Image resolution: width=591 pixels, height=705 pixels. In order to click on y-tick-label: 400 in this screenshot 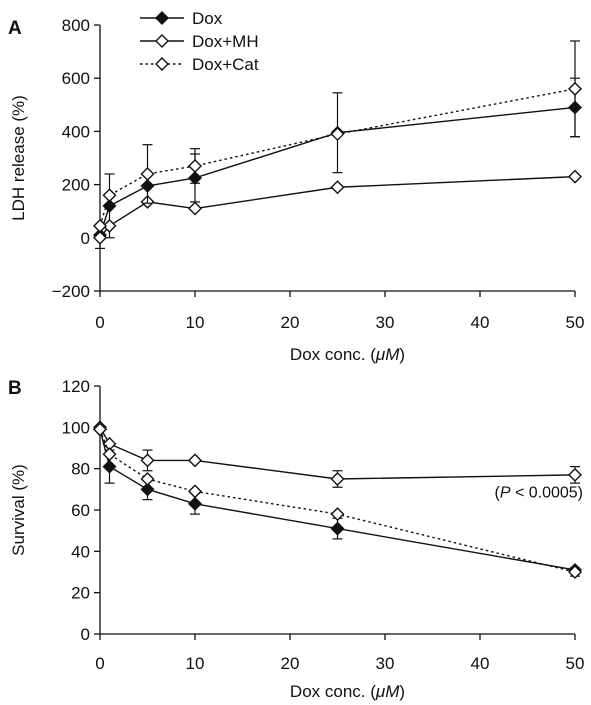, I will do `click(76, 131)`.